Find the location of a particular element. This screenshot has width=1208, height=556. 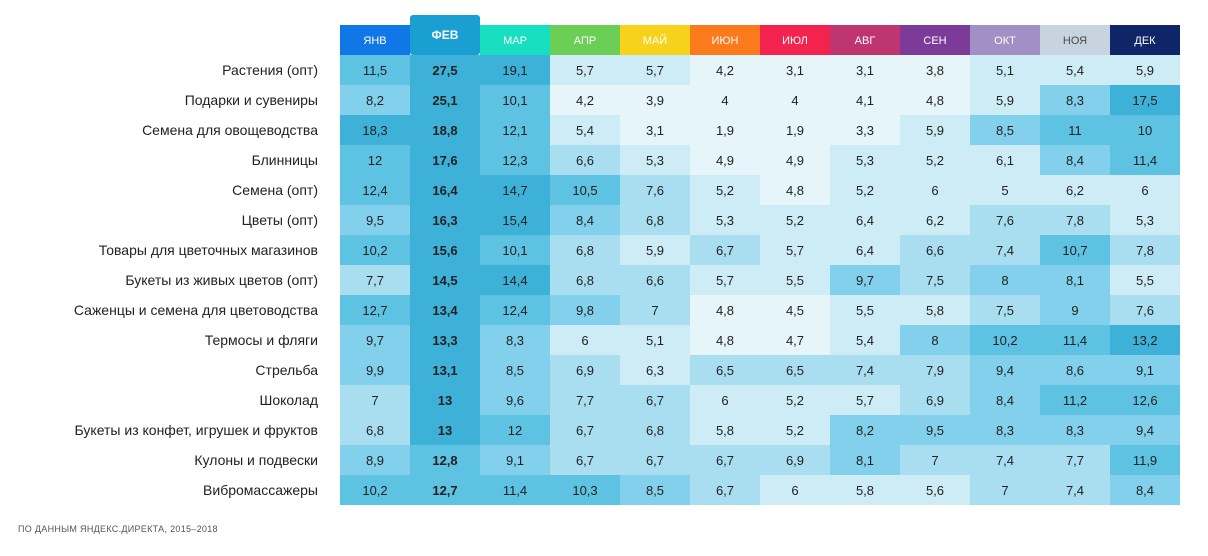

cell-value: 6 is located at coordinates (934, 190).